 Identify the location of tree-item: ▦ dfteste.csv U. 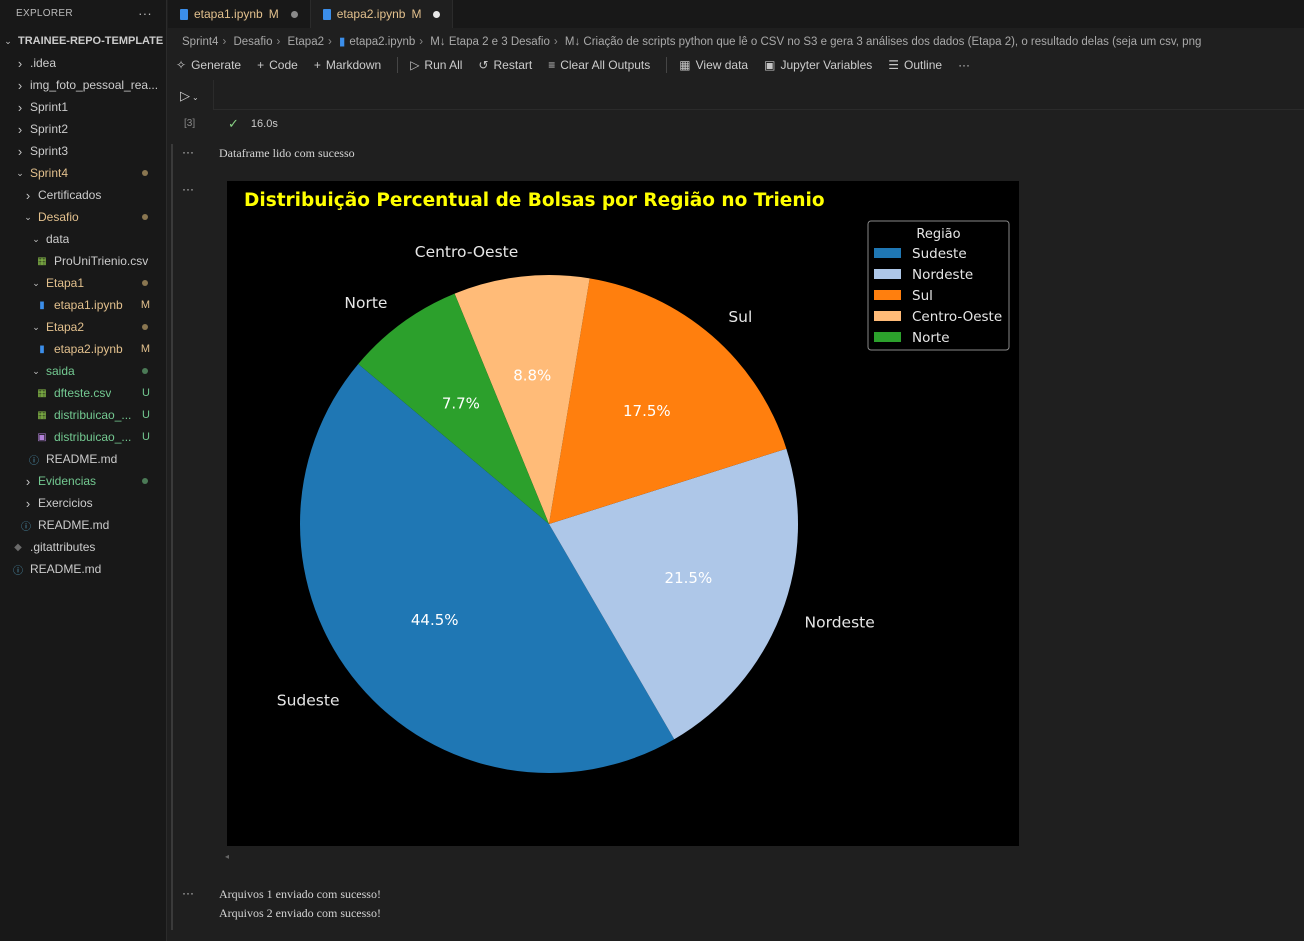
(83, 393).